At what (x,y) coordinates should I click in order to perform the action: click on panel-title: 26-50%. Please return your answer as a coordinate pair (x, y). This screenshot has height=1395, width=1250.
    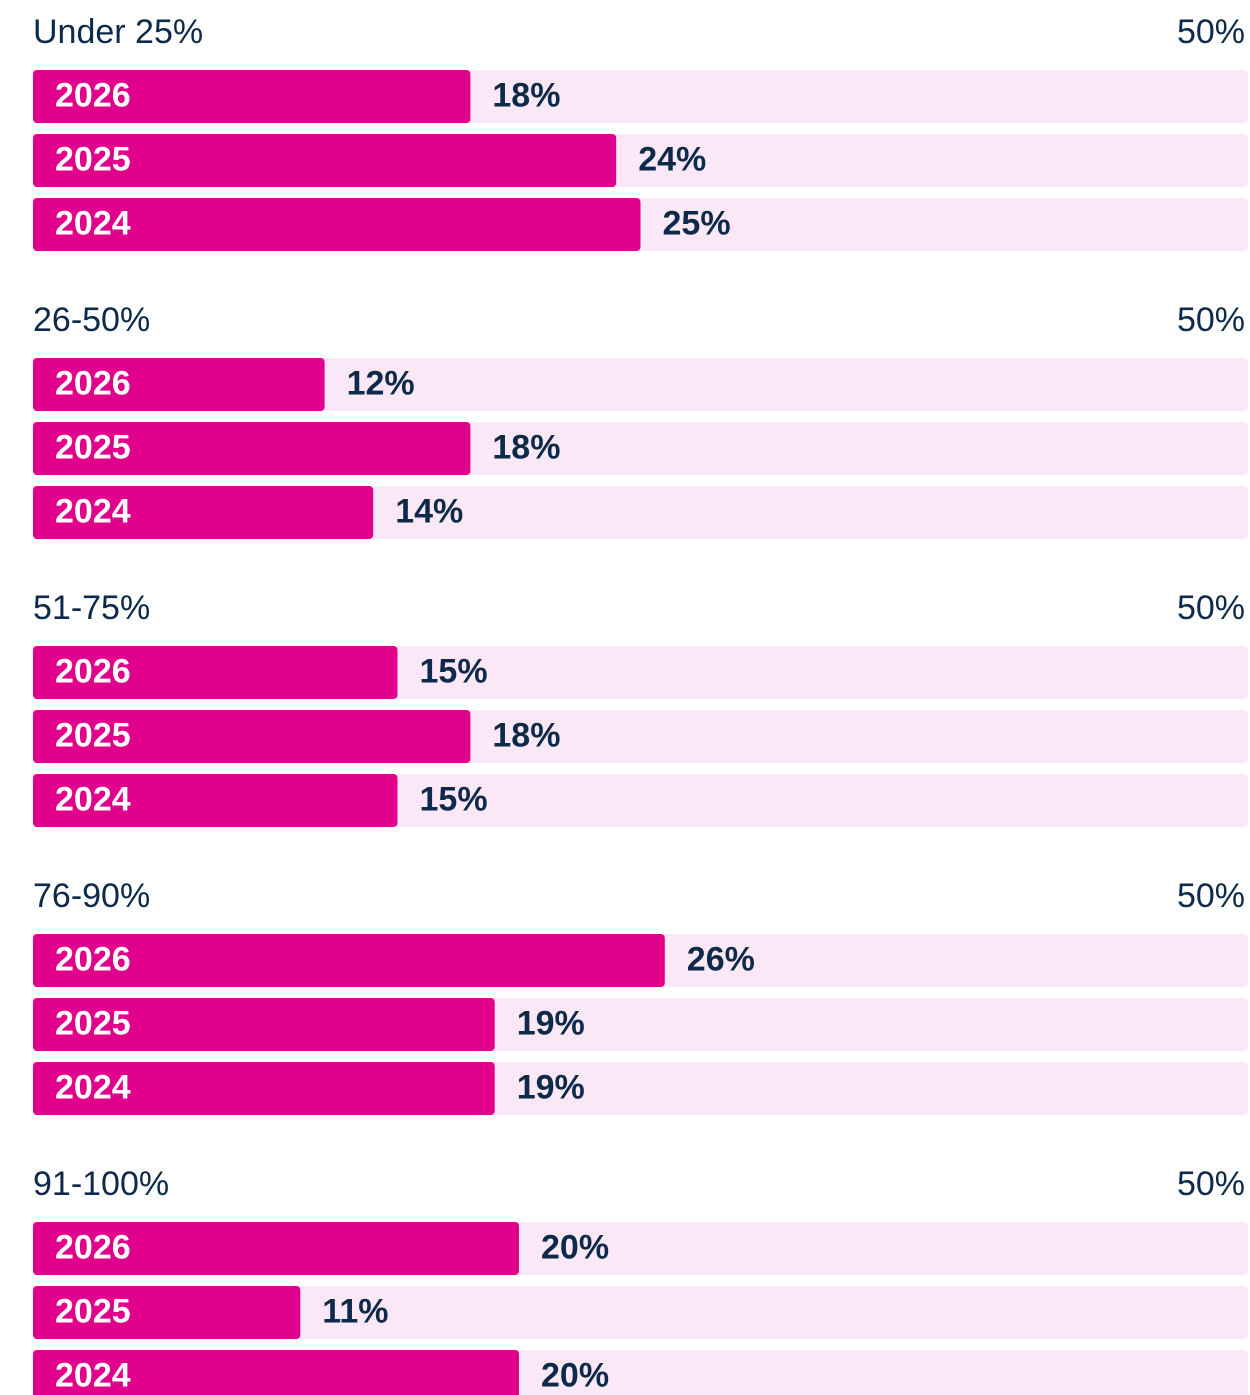
    Looking at the image, I should click on (91, 320).